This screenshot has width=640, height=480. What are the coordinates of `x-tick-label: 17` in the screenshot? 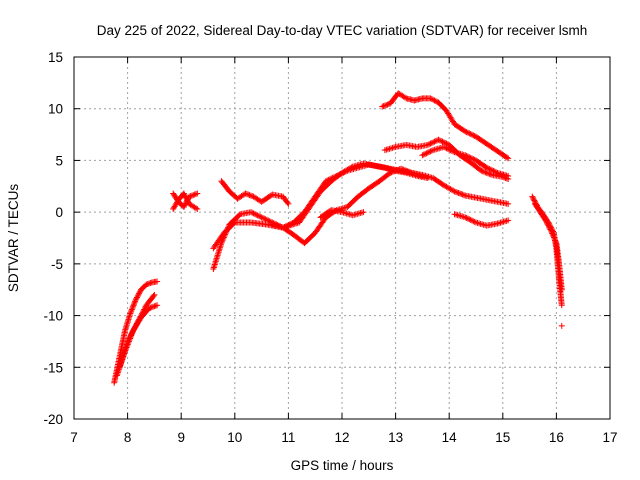 It's located at (609, 437).